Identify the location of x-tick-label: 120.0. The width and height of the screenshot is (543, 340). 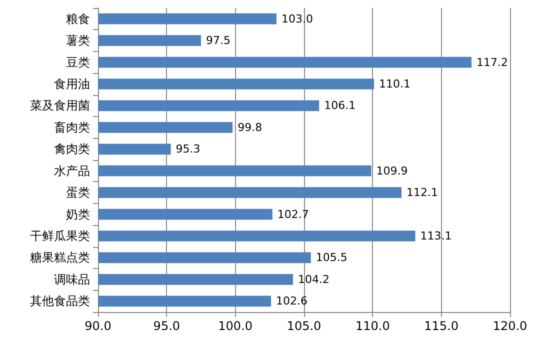
(510, 326).